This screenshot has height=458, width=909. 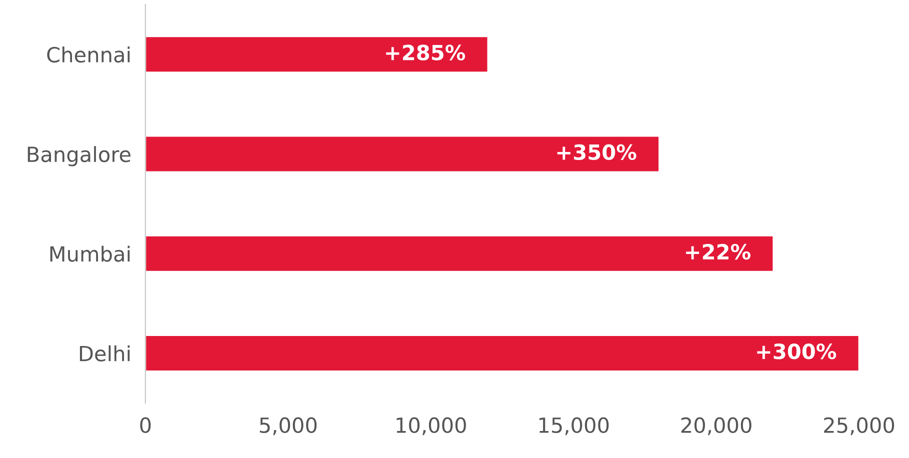 I want to click on y-tick-label: Chennai, so click(x=88, y=54).